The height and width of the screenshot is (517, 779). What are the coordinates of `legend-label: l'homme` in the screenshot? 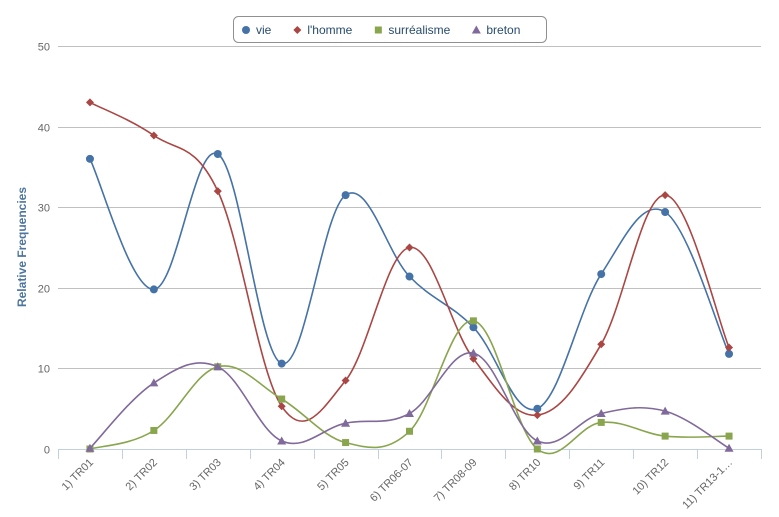 It's located at (329, 30).